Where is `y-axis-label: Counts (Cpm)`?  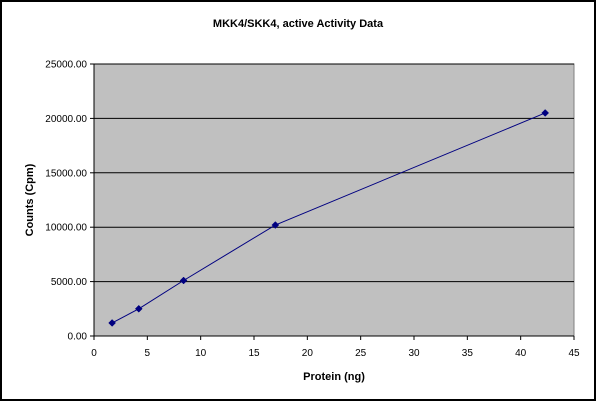 y-axis-label: Counts (Cpm) is located at coordinates (30, 199).